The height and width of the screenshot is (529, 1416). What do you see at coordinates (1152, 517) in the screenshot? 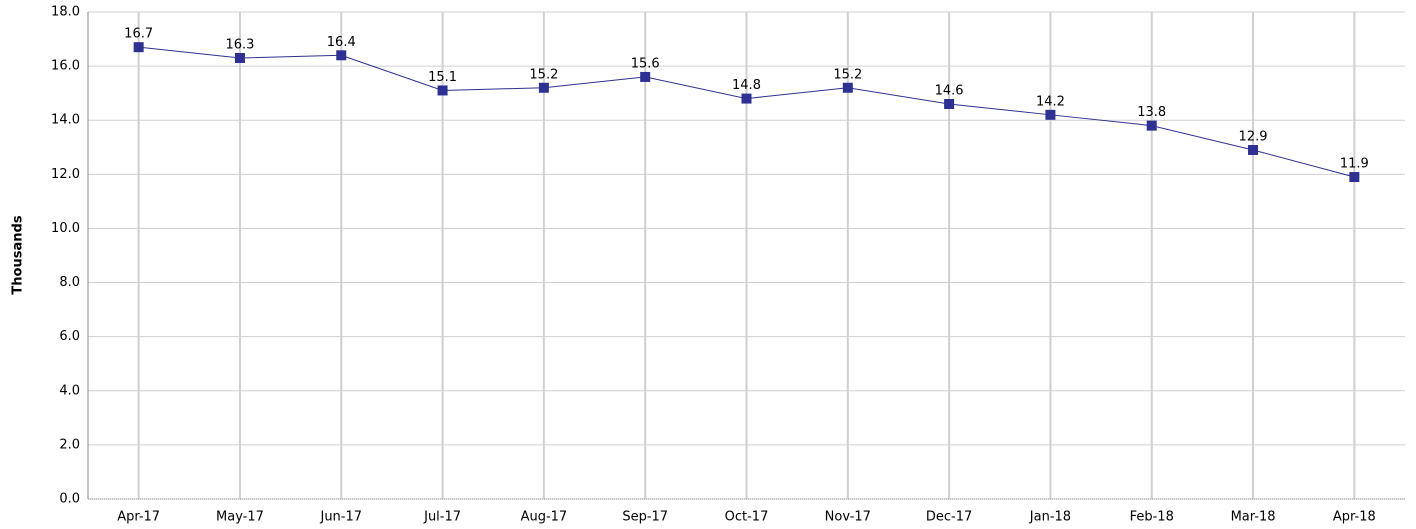
I see `x-tick-label: Feb-18` at bounding box center [1152, 517].